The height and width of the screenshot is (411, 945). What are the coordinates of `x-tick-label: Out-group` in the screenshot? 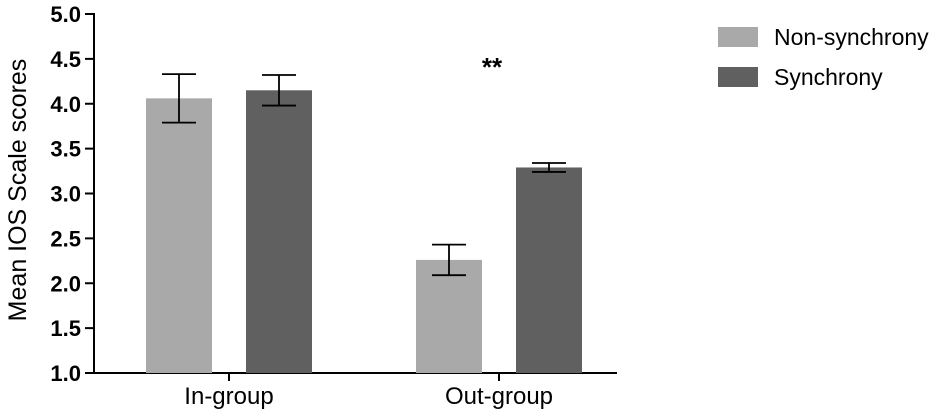 It's located at (499, 396).